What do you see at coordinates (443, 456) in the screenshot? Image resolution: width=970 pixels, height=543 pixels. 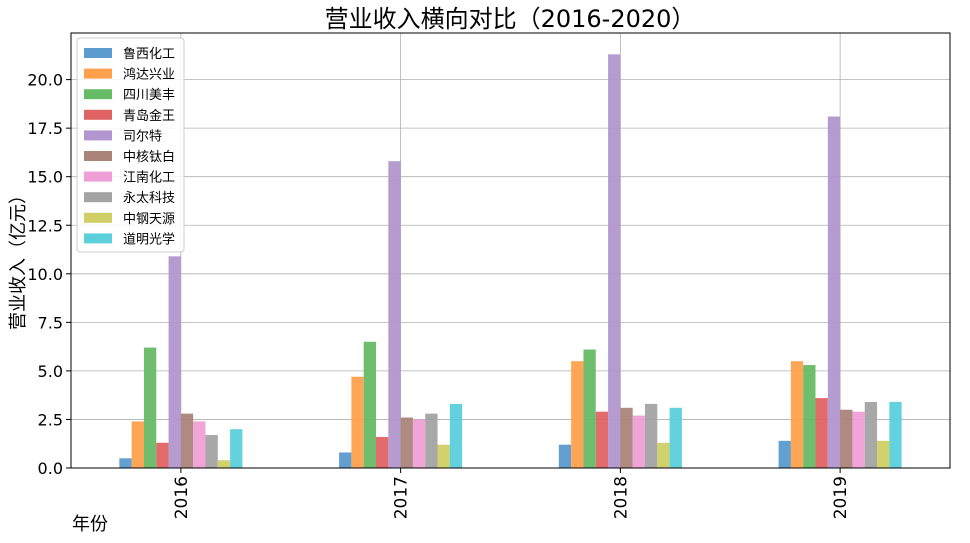 I see `bar-中钢天源-2017` at bounding box center [443, 456].